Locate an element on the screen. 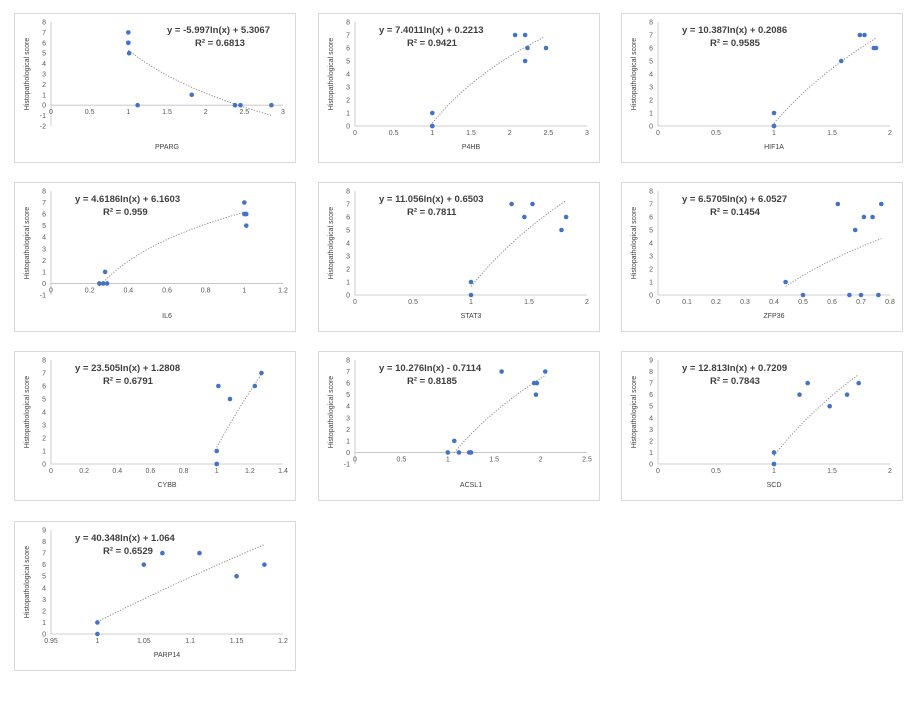  r-squared-label: R² = 0.6529 is located at coordinates (128, 551).